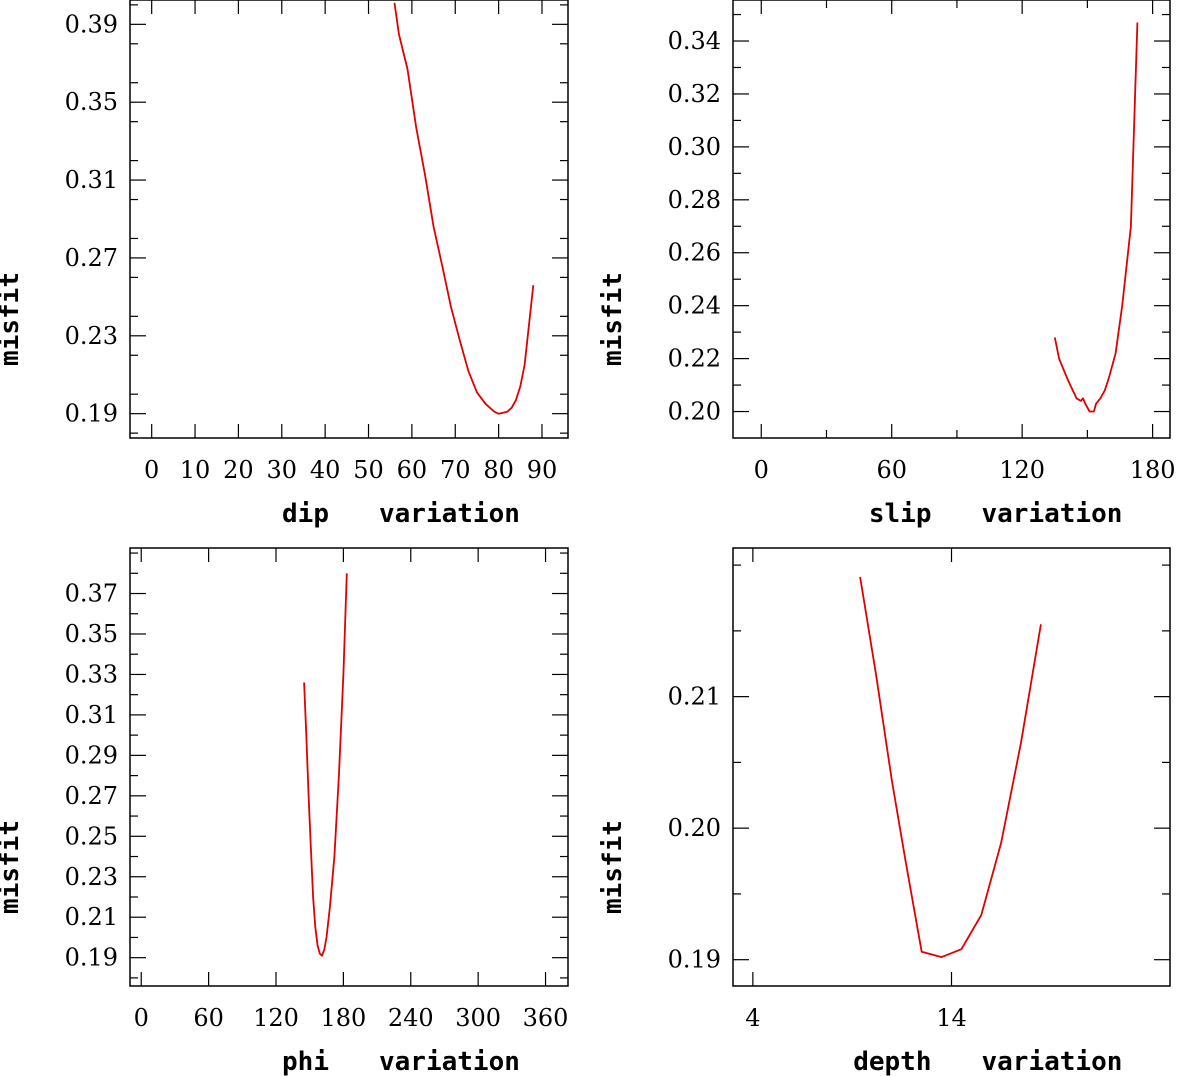 This screenshot has width=1183, height=1076. Describe the element at coordinates (464, 208) in the screenshot. I see `series-line-dip` at that location.